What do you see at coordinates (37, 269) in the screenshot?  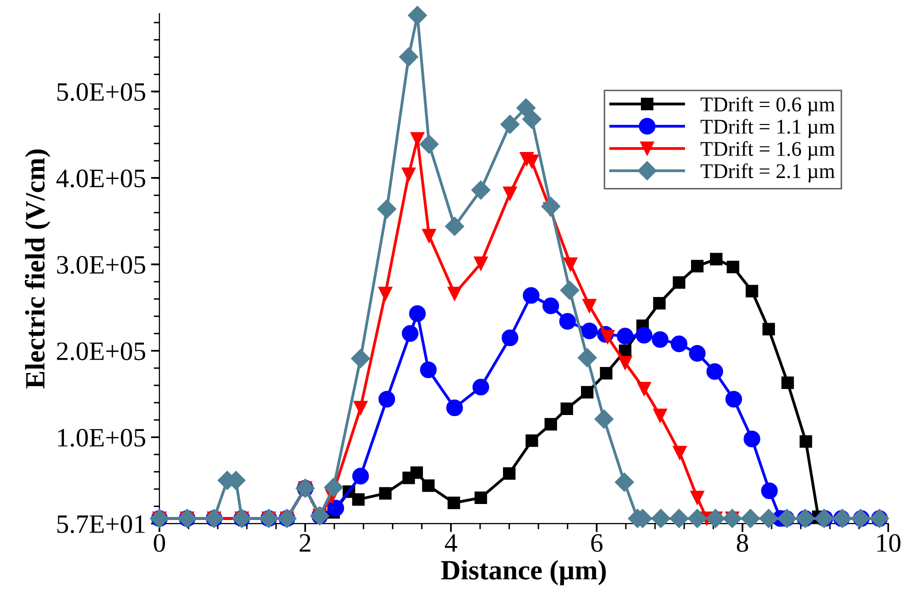 I see `y-axis-title: Electric field (V/cm)` at bounding box center [37, 269].